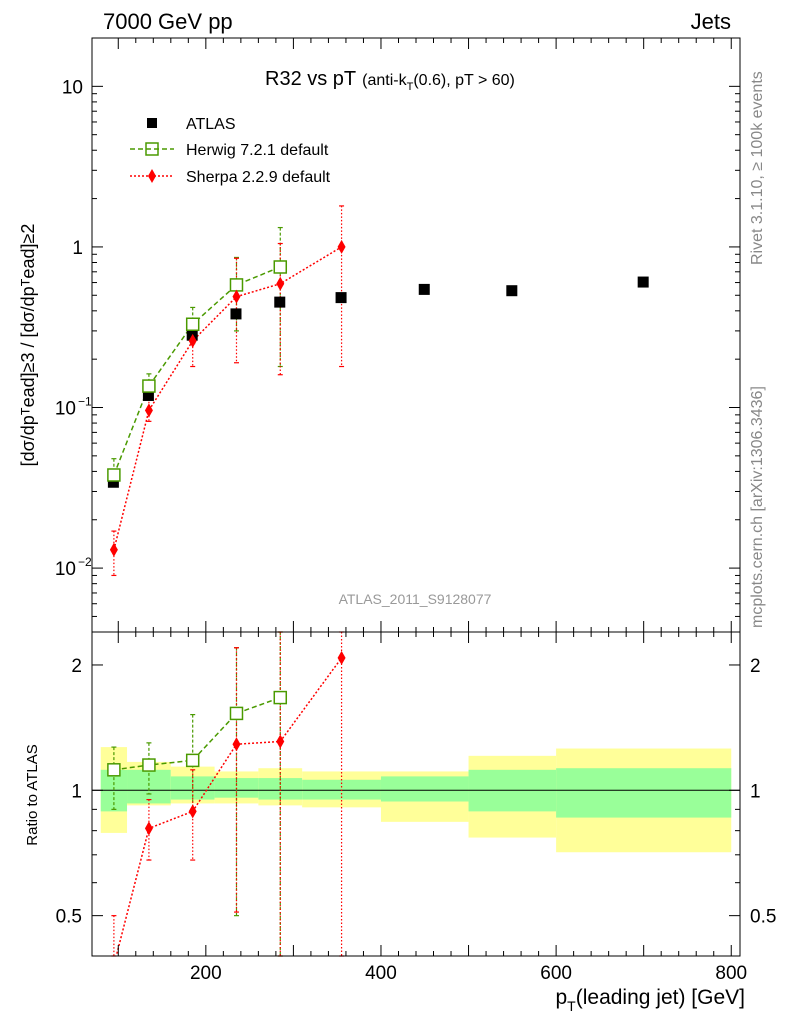  Describe the element at coordinates (464, 80) in the screenshot. I see `plot-title-sub-rest: (0.6), pT > 60)` at that location.